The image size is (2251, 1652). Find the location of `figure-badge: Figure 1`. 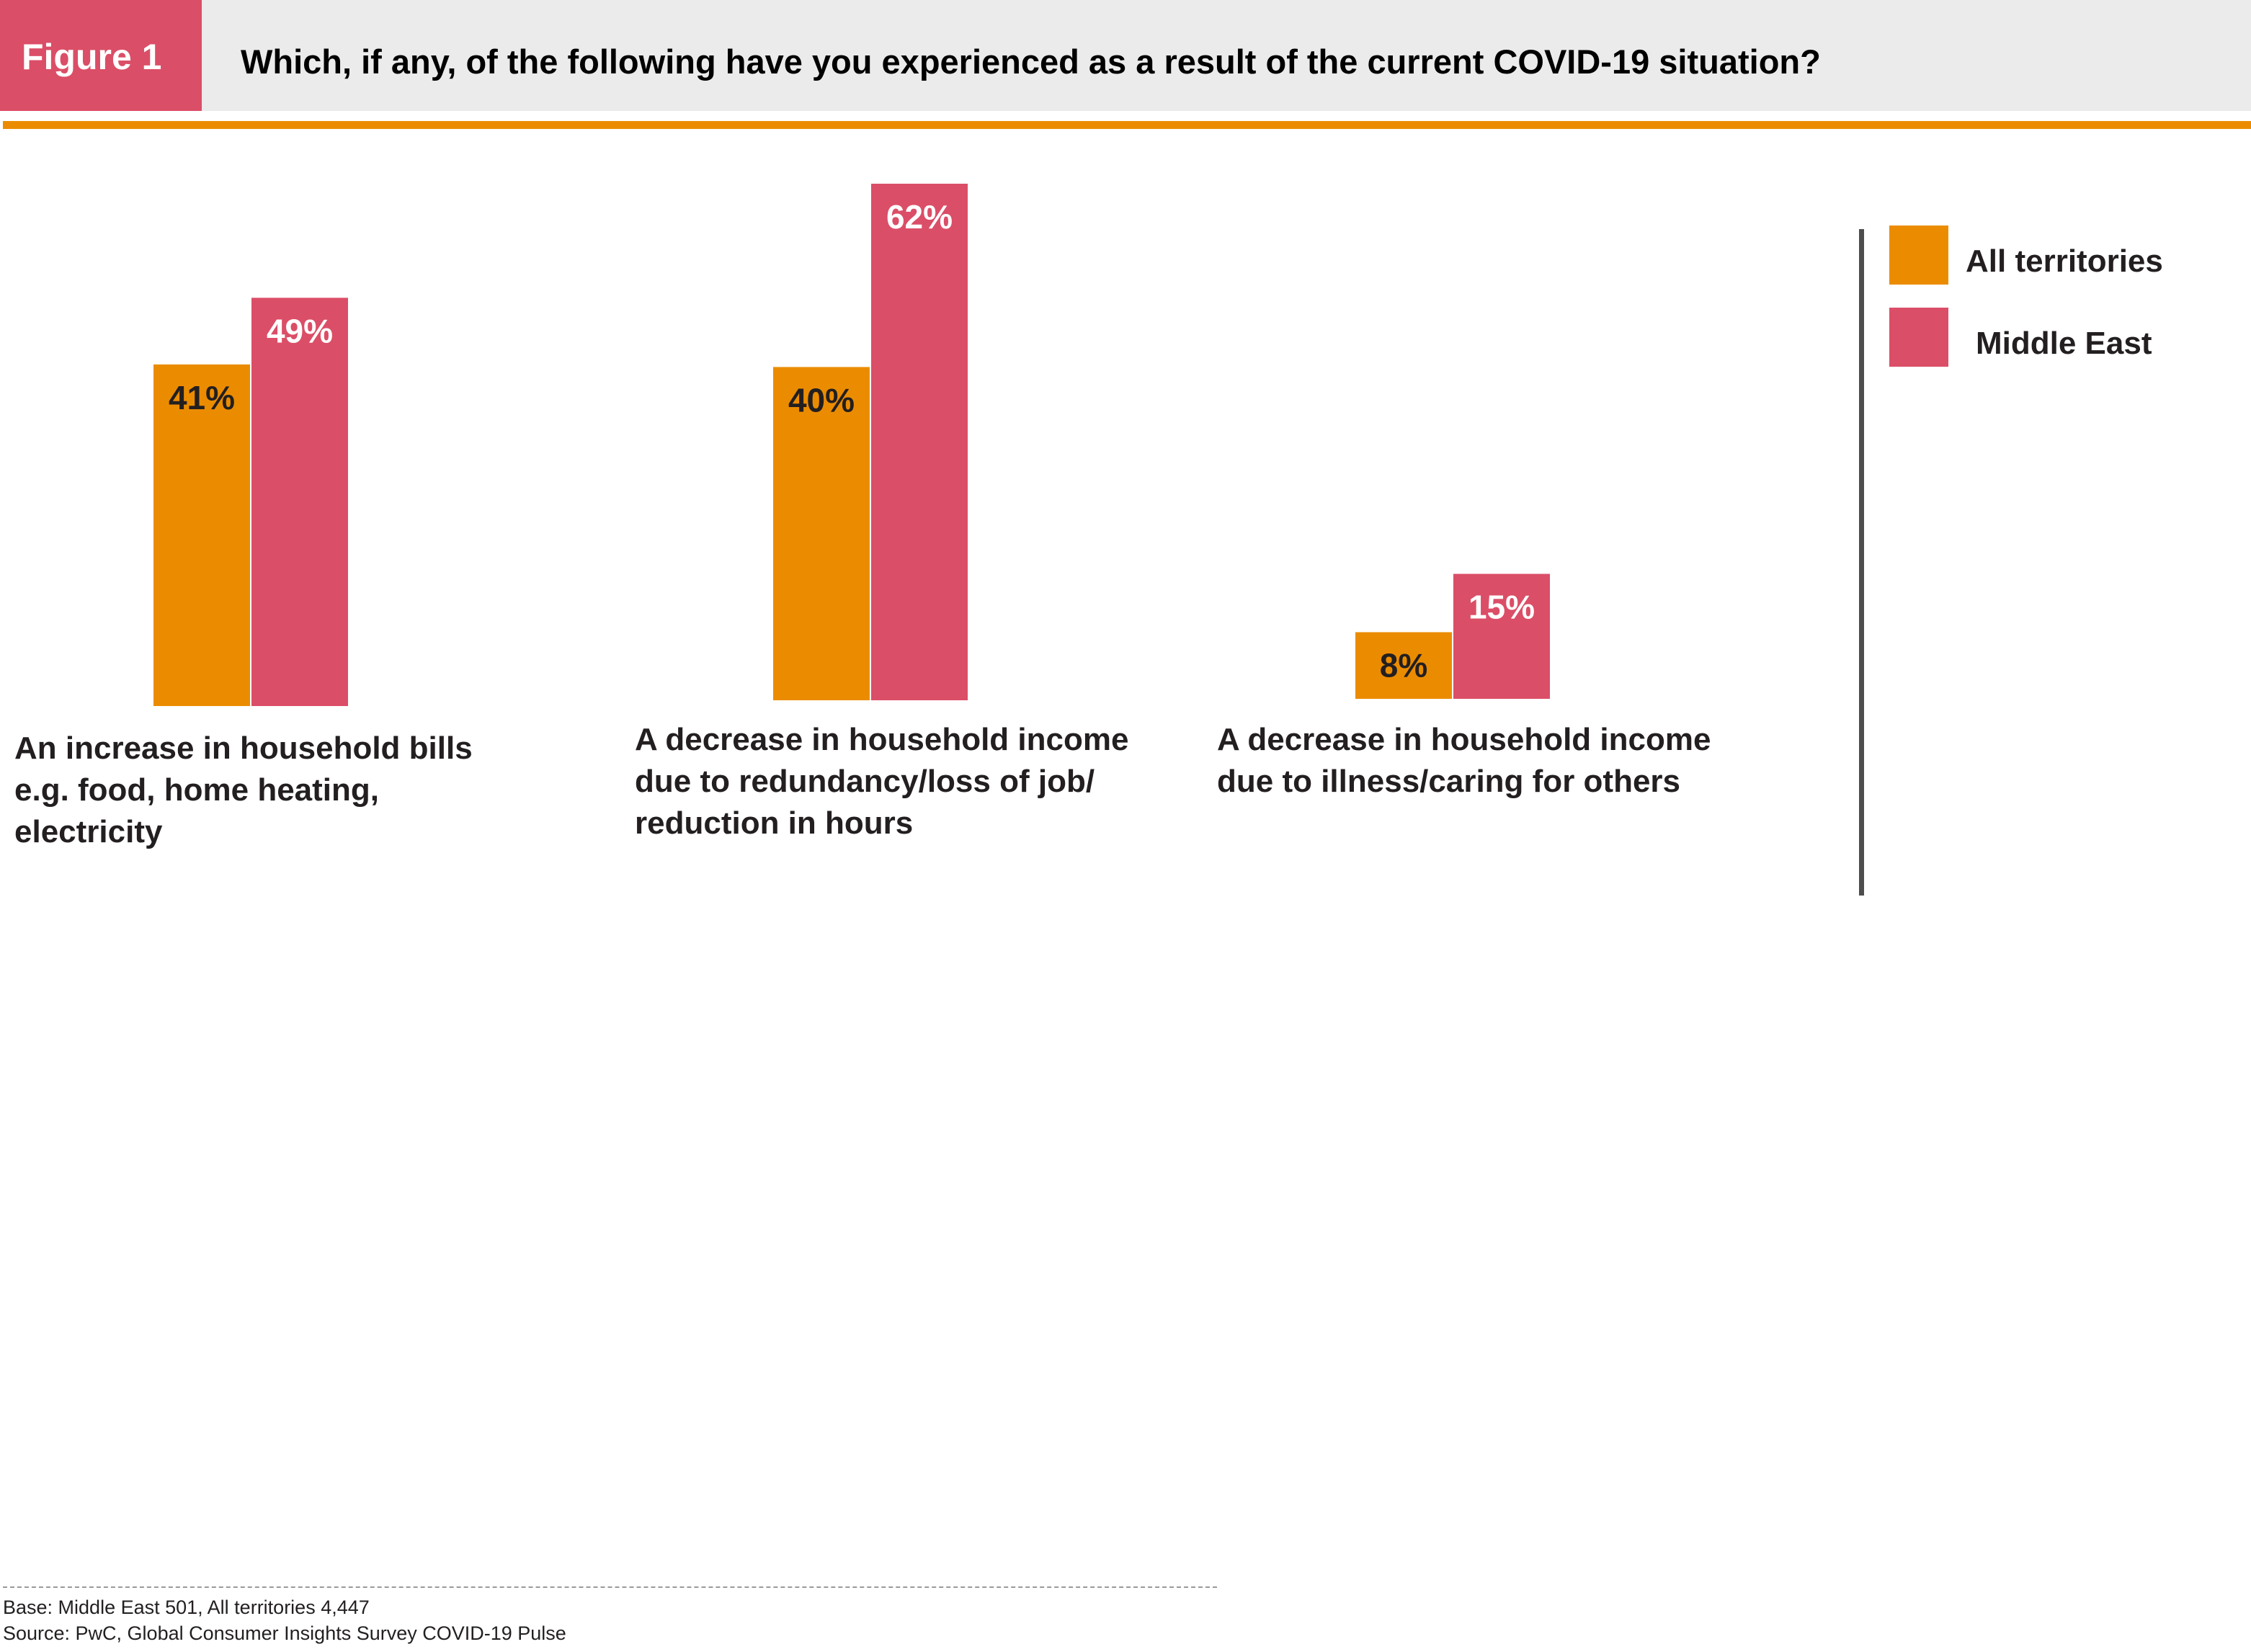

figure-badge: Figure 1 is located at coordinates (101, 55).